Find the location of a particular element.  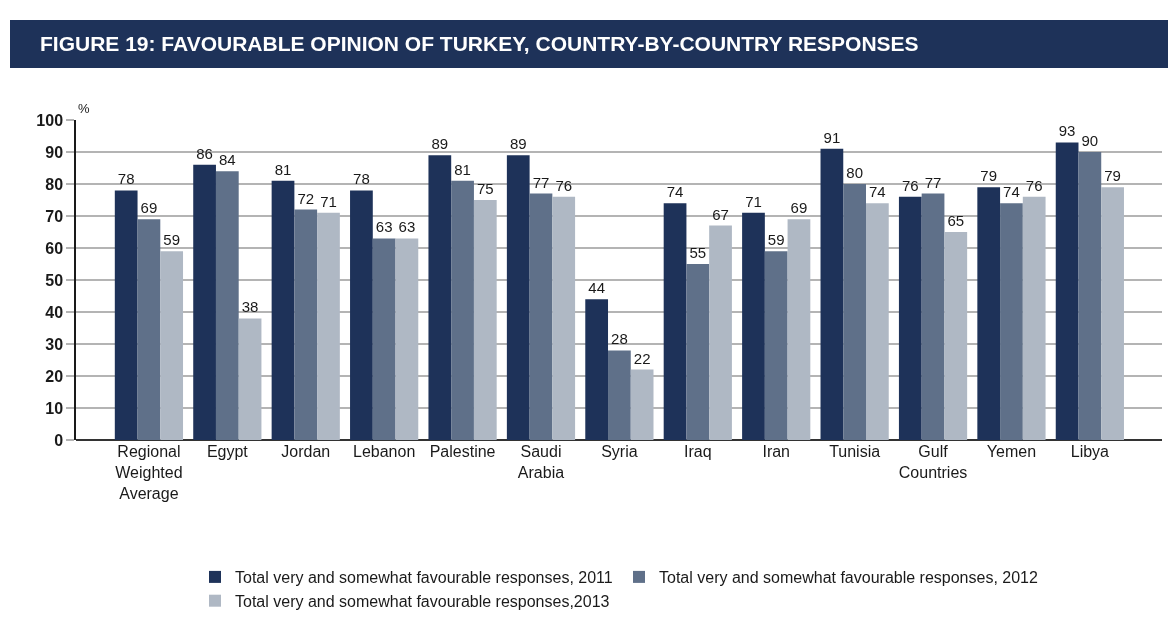

data-label: 80 is located at coordinates (854, 172).